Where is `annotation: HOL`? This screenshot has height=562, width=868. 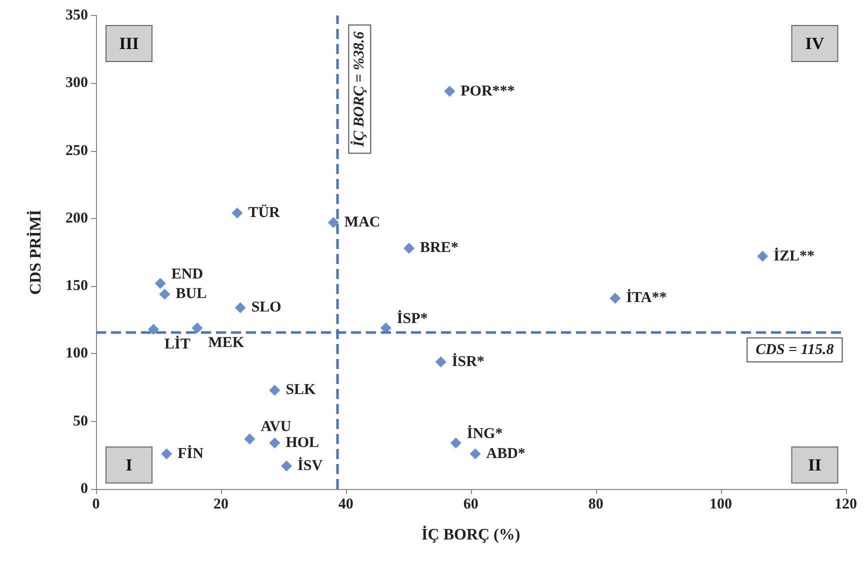 annotation: HOL is located at coordinates (303, 443).